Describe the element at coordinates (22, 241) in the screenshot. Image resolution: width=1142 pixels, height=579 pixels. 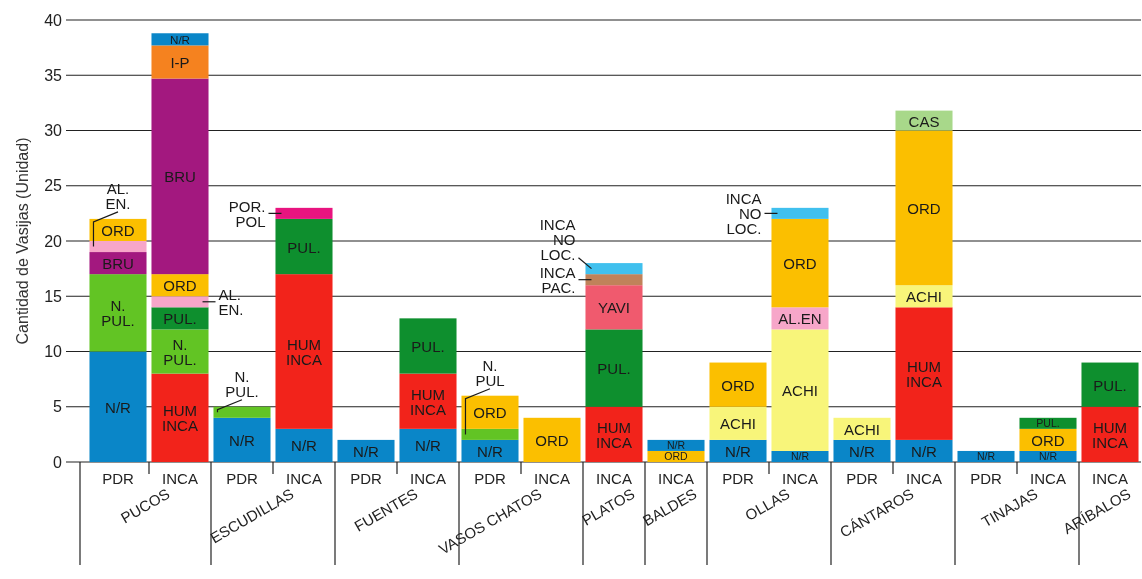
I see `y-axis-title: Cantidad de Vasijas (Unidad)` at that location.